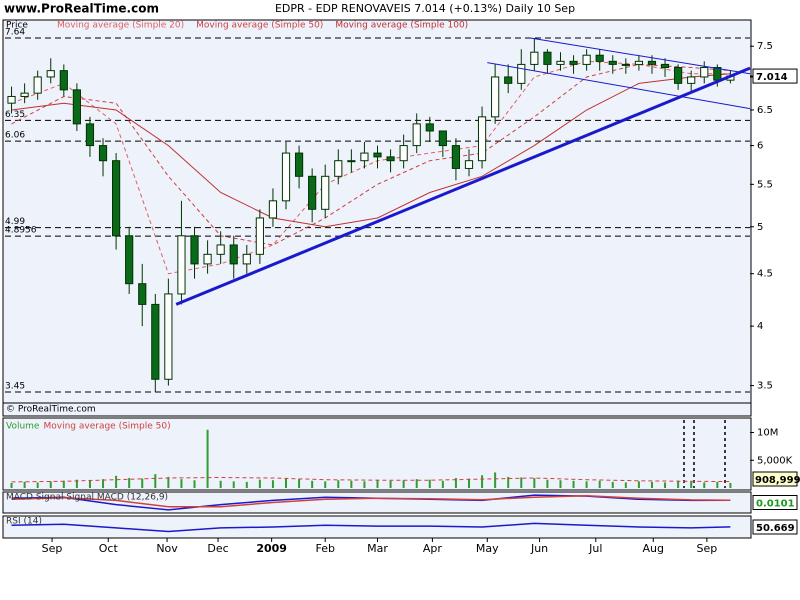 This screenshot has width=800, height=600. Describe the element at coordinates (109, 548) in the screenshot. I see `x-tick-label: Oct` at that location.